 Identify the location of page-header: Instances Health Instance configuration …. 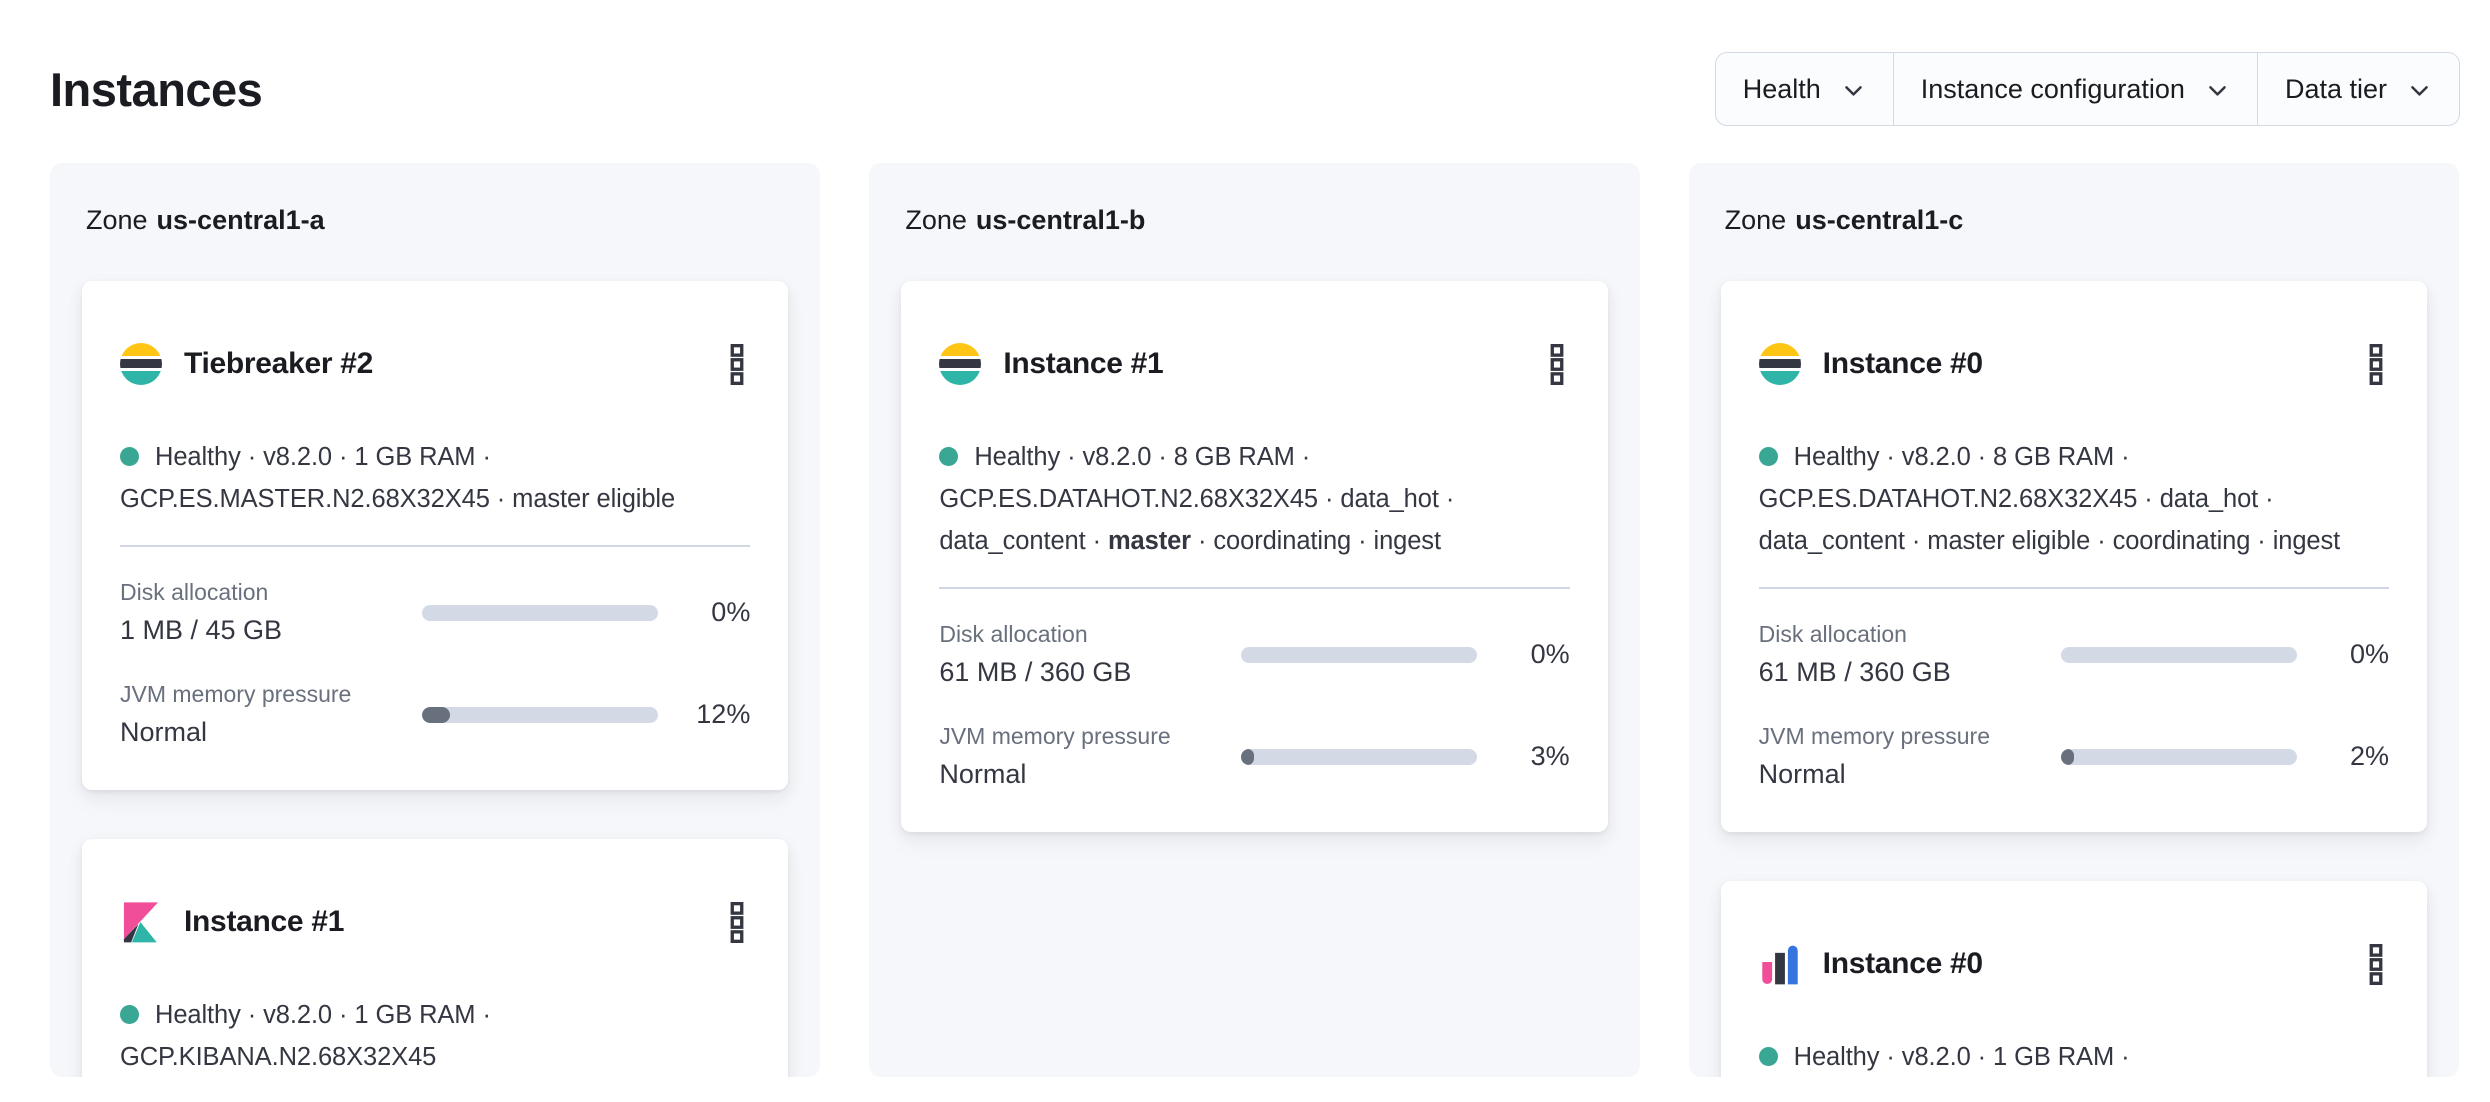
(1245, 64).